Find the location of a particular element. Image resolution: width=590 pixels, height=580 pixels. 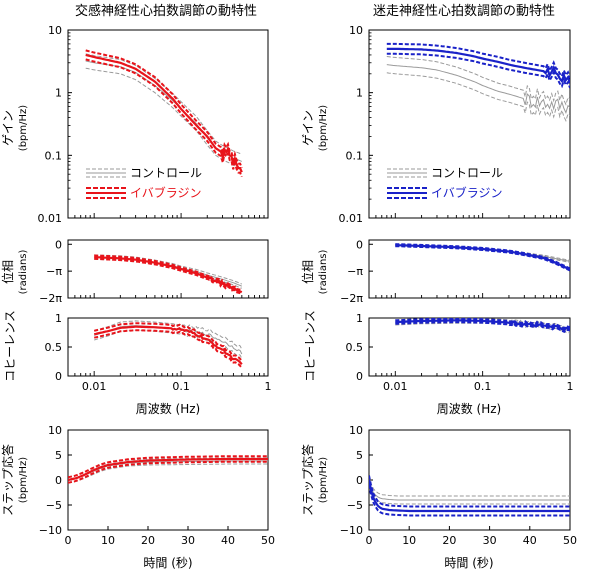

left-step-ytick-label: 10 is located at coordinates (55, 430).